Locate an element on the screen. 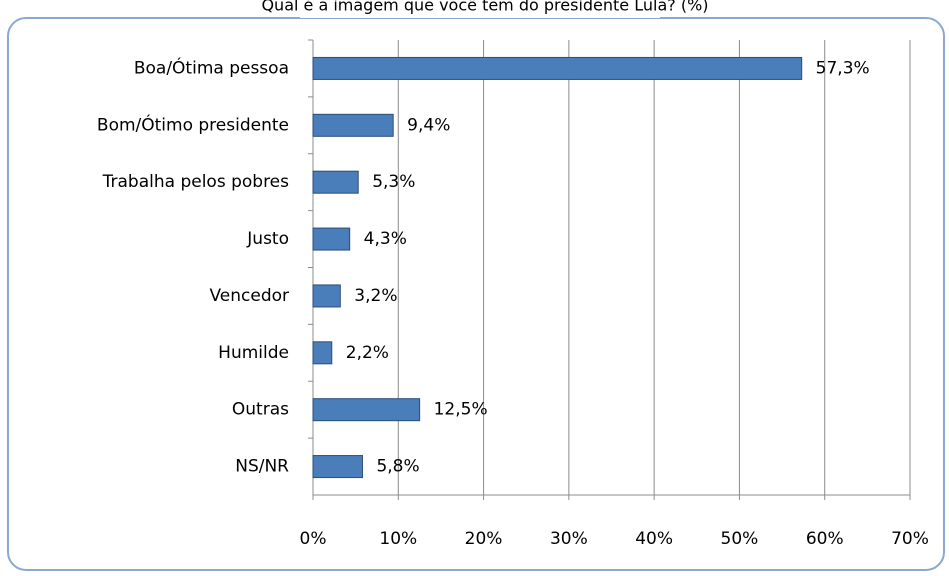  title-backdrop is located at coordinates (480, 9).